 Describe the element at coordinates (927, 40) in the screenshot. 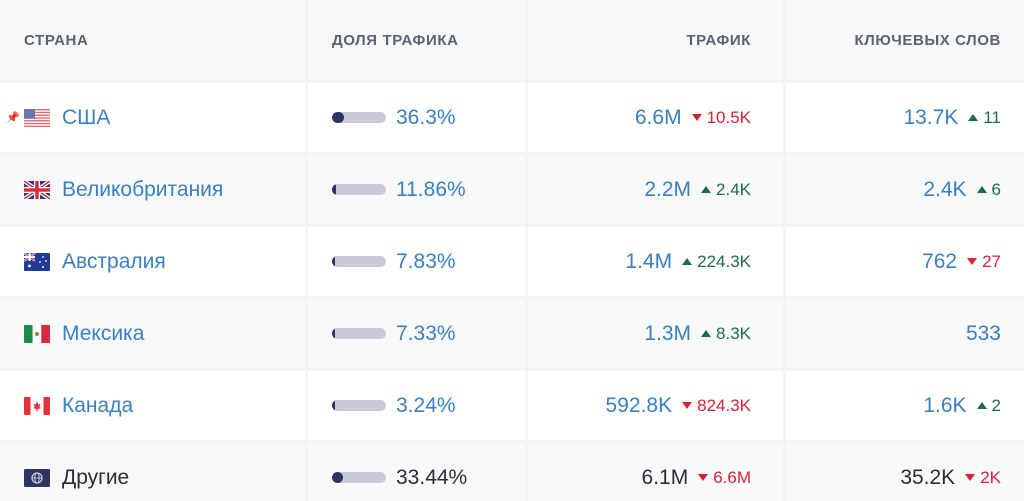

I see `header-keywords-label: КЛЮЧЕВЫХ СЛОВ` at that location.